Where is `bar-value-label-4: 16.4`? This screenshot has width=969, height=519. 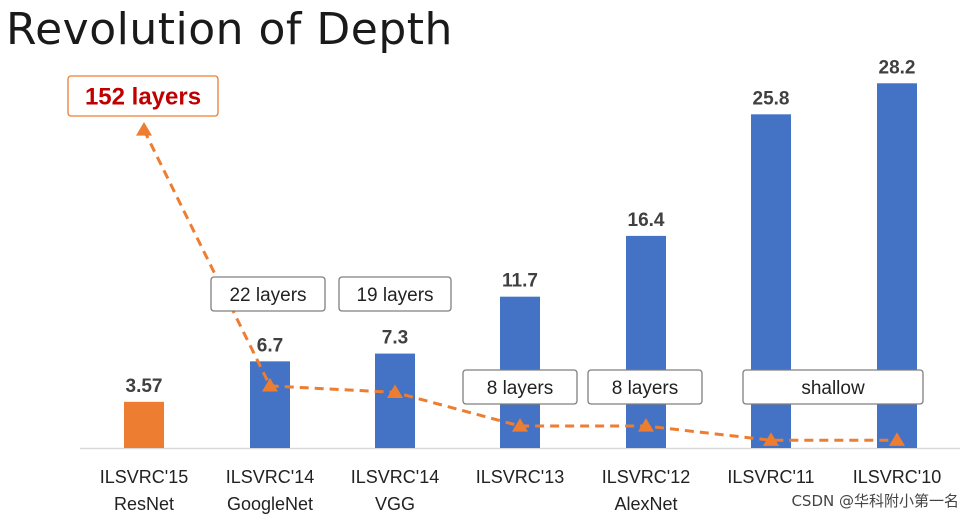
bar-value-label-4: 16.4 is located at coordinates (646, 220).